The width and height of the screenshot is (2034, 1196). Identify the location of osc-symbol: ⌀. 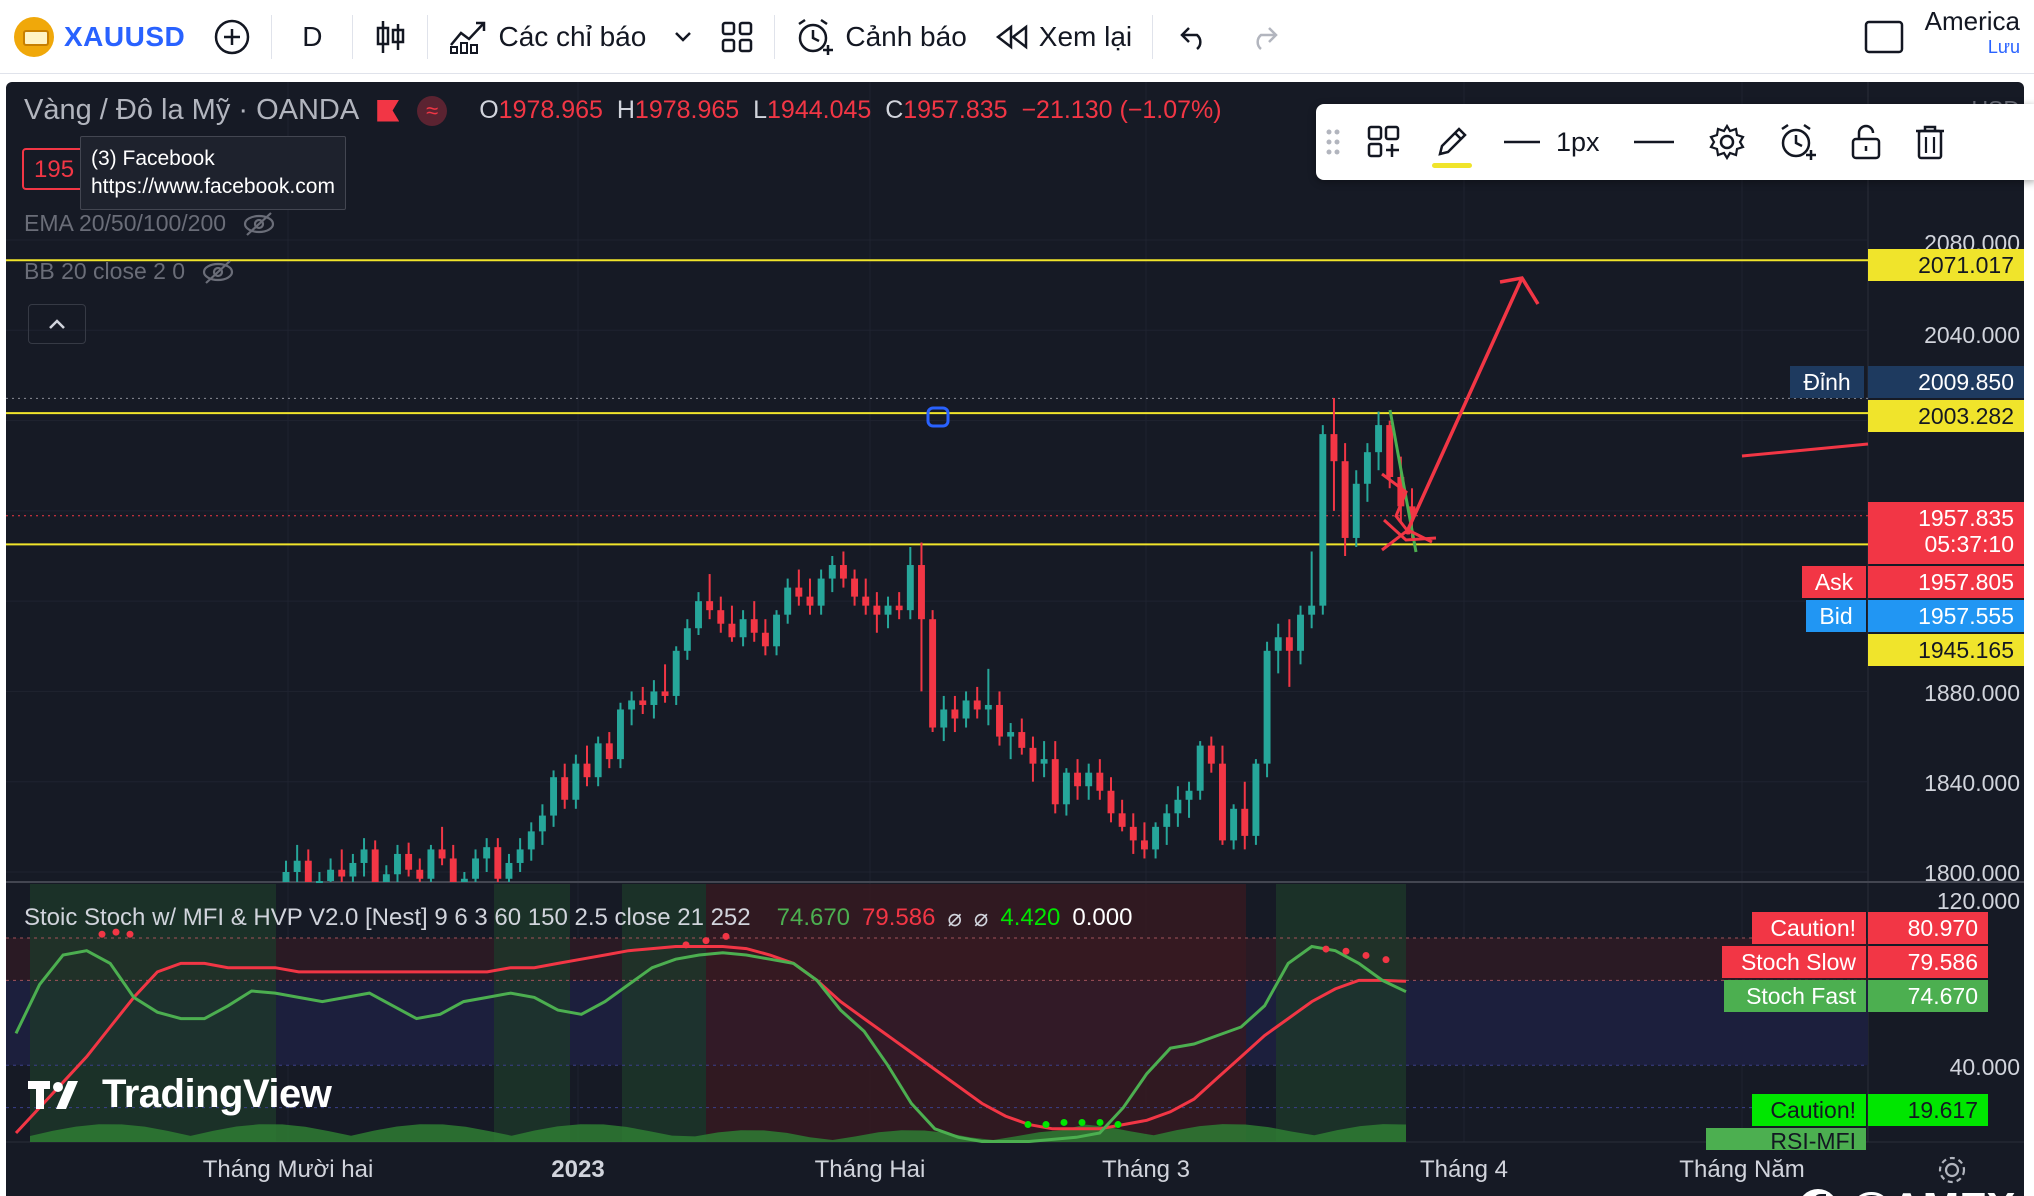
(954, 918).